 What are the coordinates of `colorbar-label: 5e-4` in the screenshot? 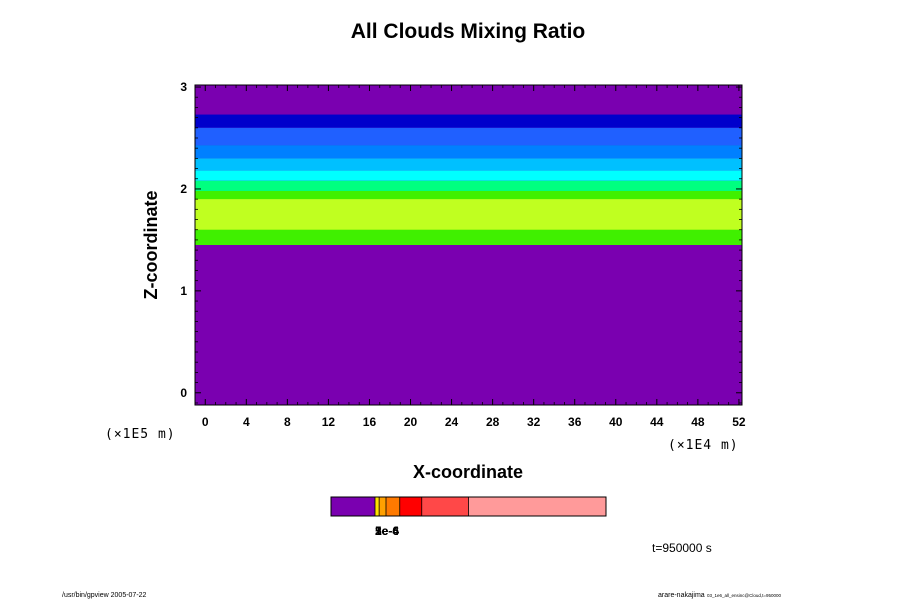 It's located at (387, 531).